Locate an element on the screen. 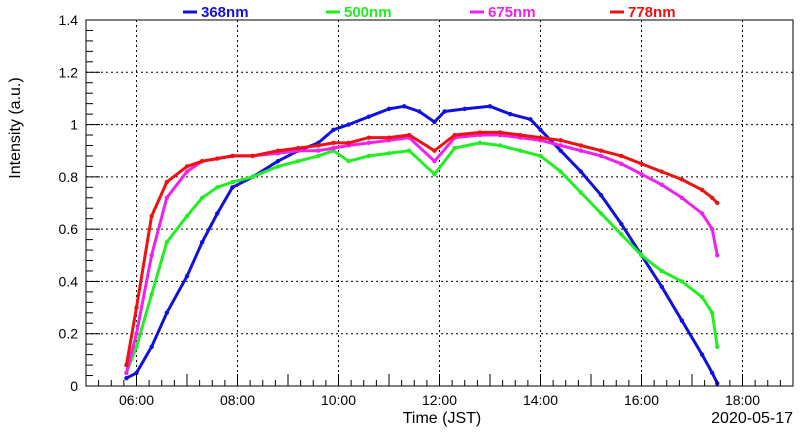  legend-item: 500nm is located at coordinates (359, 12).